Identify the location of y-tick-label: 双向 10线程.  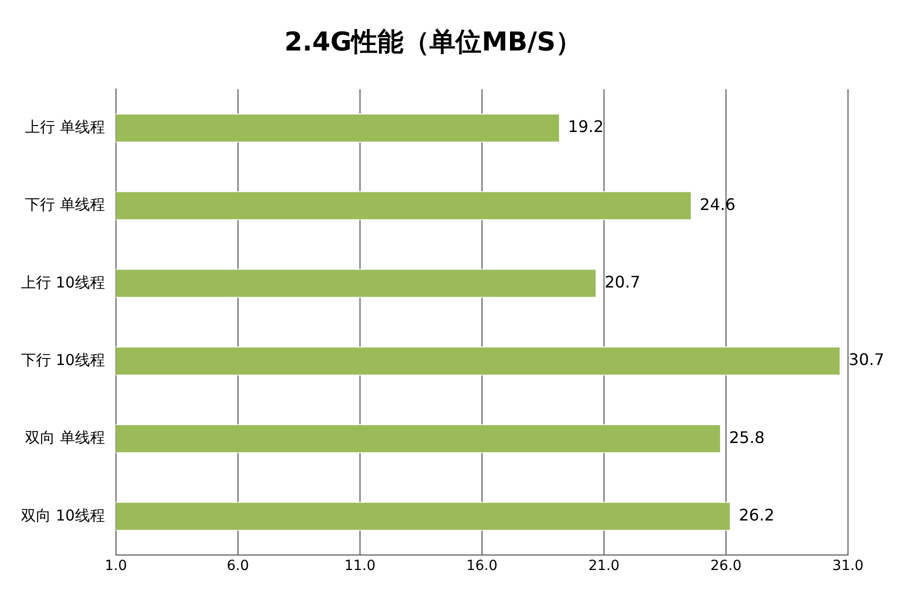
(62, 515).